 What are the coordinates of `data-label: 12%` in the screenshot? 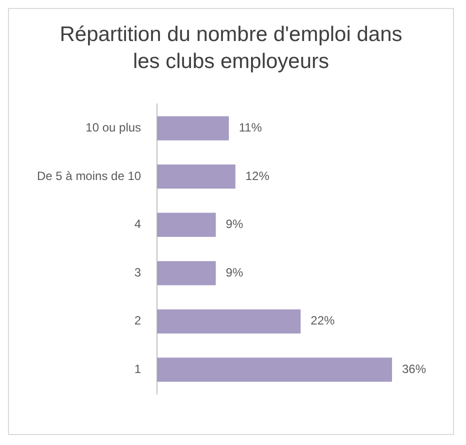 It's located at (257, 175).